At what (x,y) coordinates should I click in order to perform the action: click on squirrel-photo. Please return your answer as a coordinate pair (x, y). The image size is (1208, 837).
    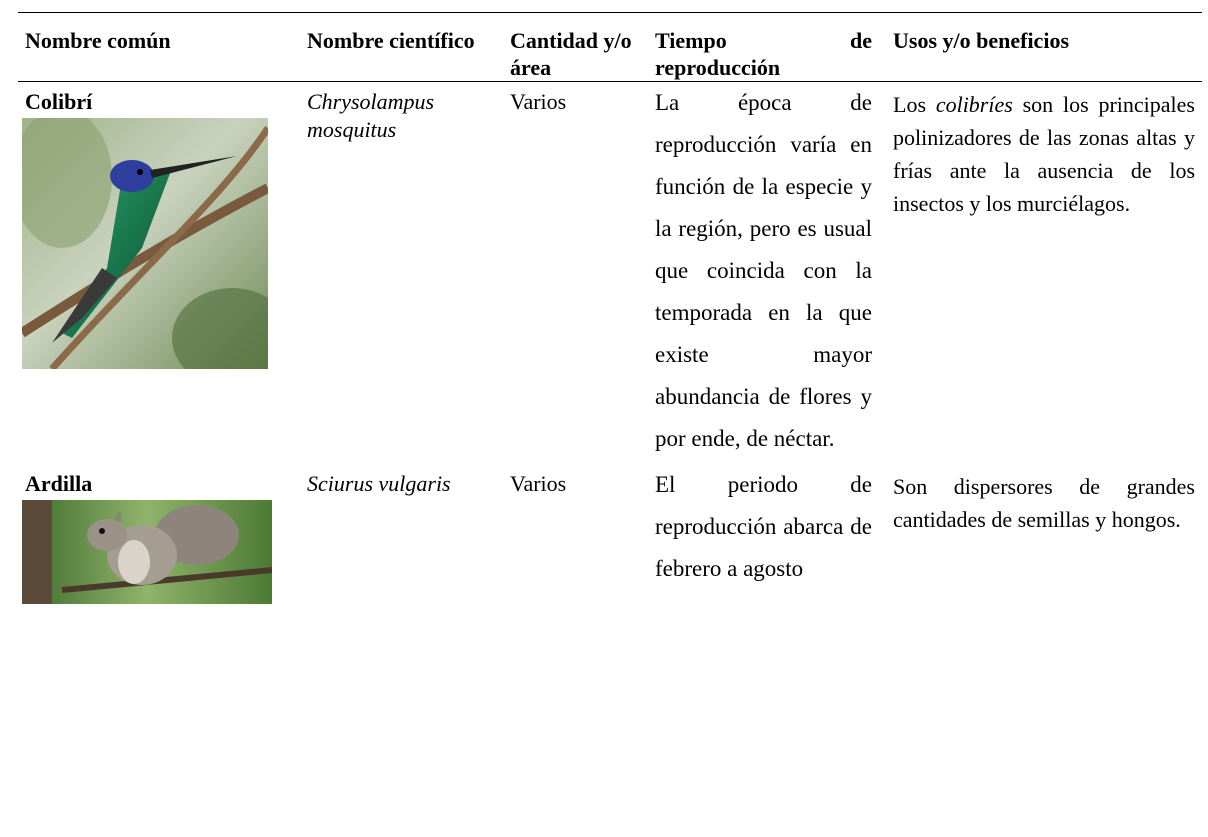
    Looking at the image, I should click on (147, 552).